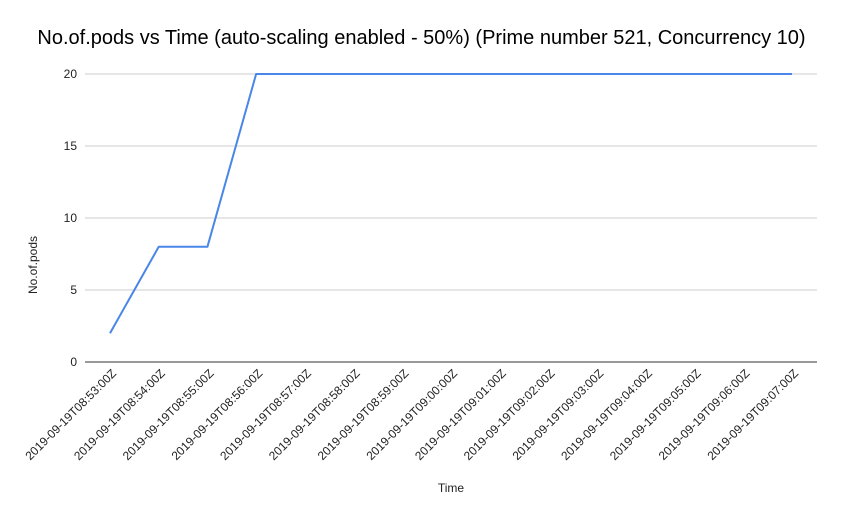  What do you see at coordinates (509, 414) in the screenshot?
I see `x-tick-label: 2019-09-19T09:02:00Z` at bounding box center [509, 414].